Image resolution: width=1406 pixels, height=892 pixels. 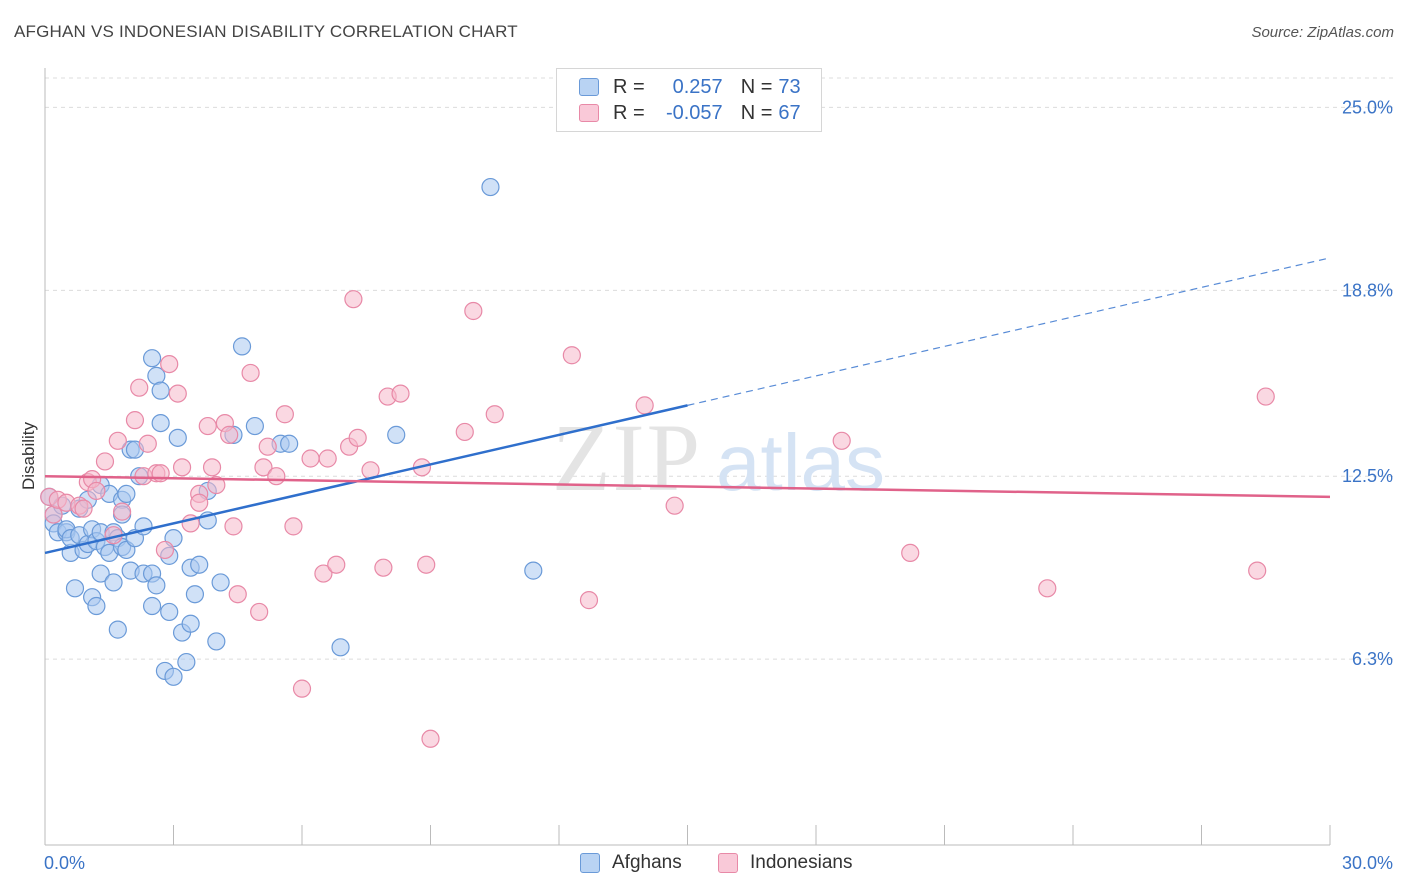 I want to click on afghans-swatch, so click(x=589, y=87).